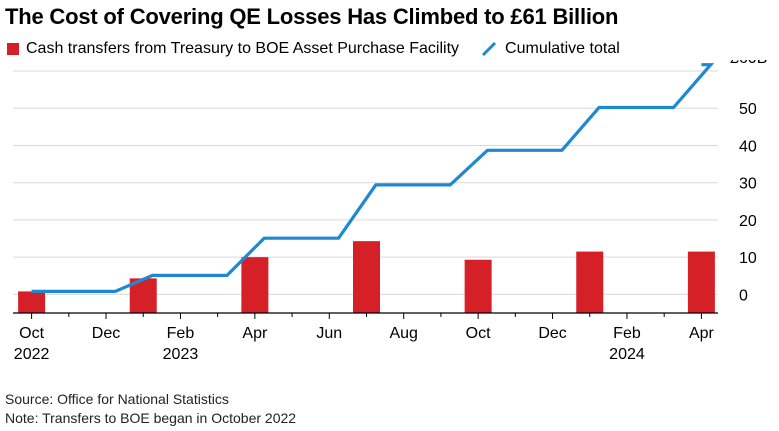 Image resolution: width=779 pixels, height=431 pixels. What do you see at coordinates (748, 109) in the screenshot?
I see `y-tick-label: 50` at bounding box center [748, 109].